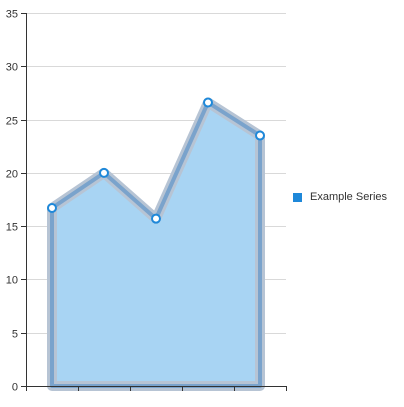 Image resolution: width=404 pixels, height=407 pixels. What do you see at coordinates (12, 228) in the screenshot?
I see `y-tick-label: 15` at bounding box center [12, 228].